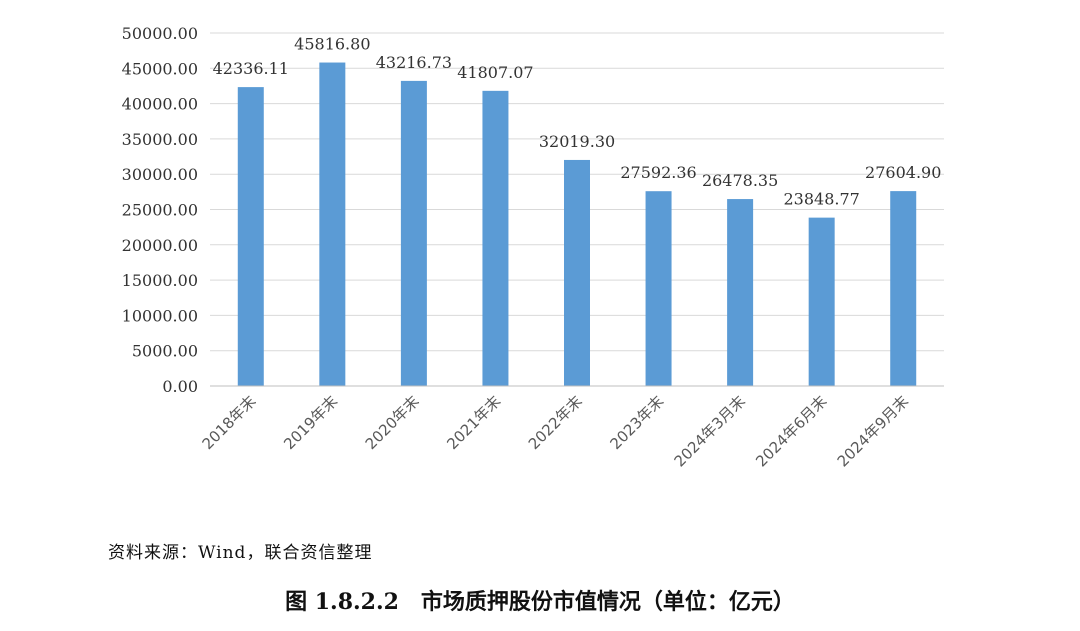 The width and height of the screenshot is (1080, 631). Describe the element at coordinates (740, 180) in the screenshot. I see `value-label: 26478.35` at that location.